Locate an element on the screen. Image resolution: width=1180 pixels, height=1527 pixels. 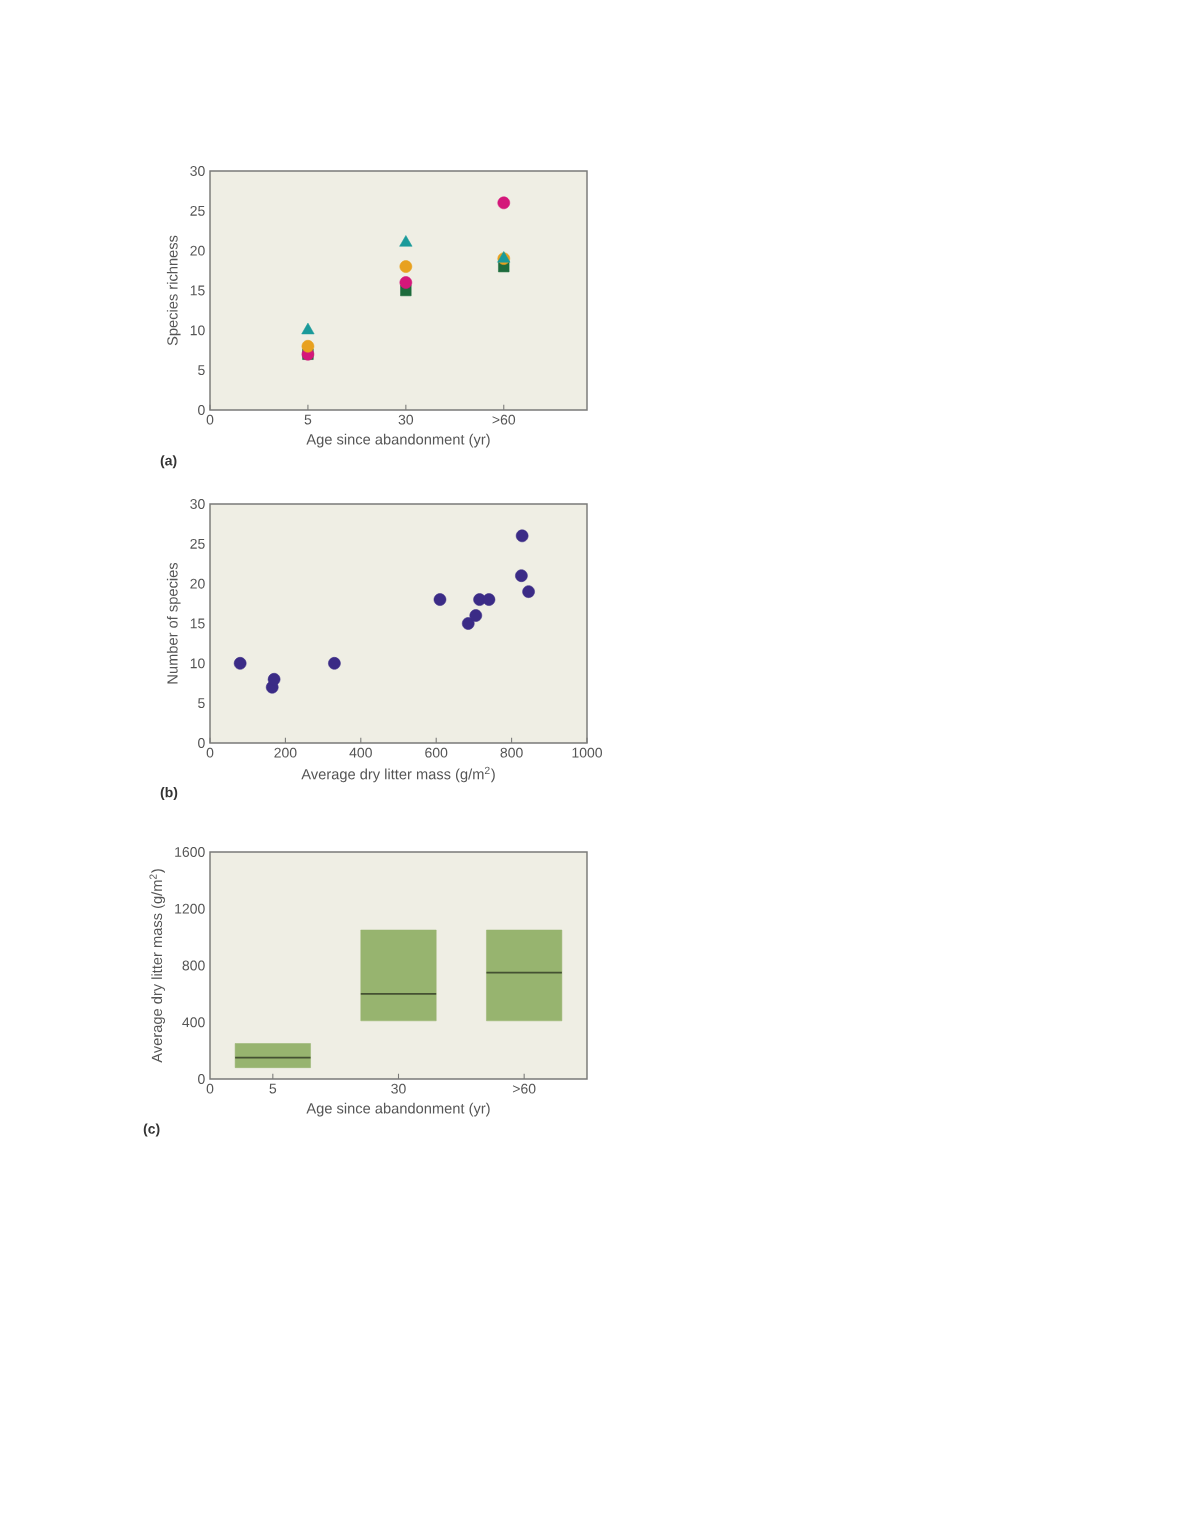
y-tick-label: 400 is located at coordinates (193, 1022).